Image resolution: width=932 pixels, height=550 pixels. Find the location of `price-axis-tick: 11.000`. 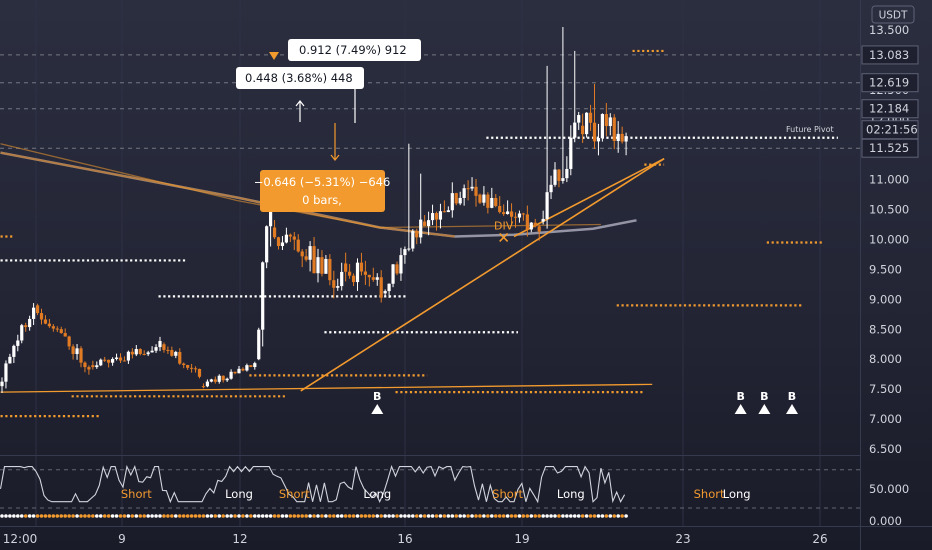

price-axis-tick: 11.000 is located at coordinates (889, 180).